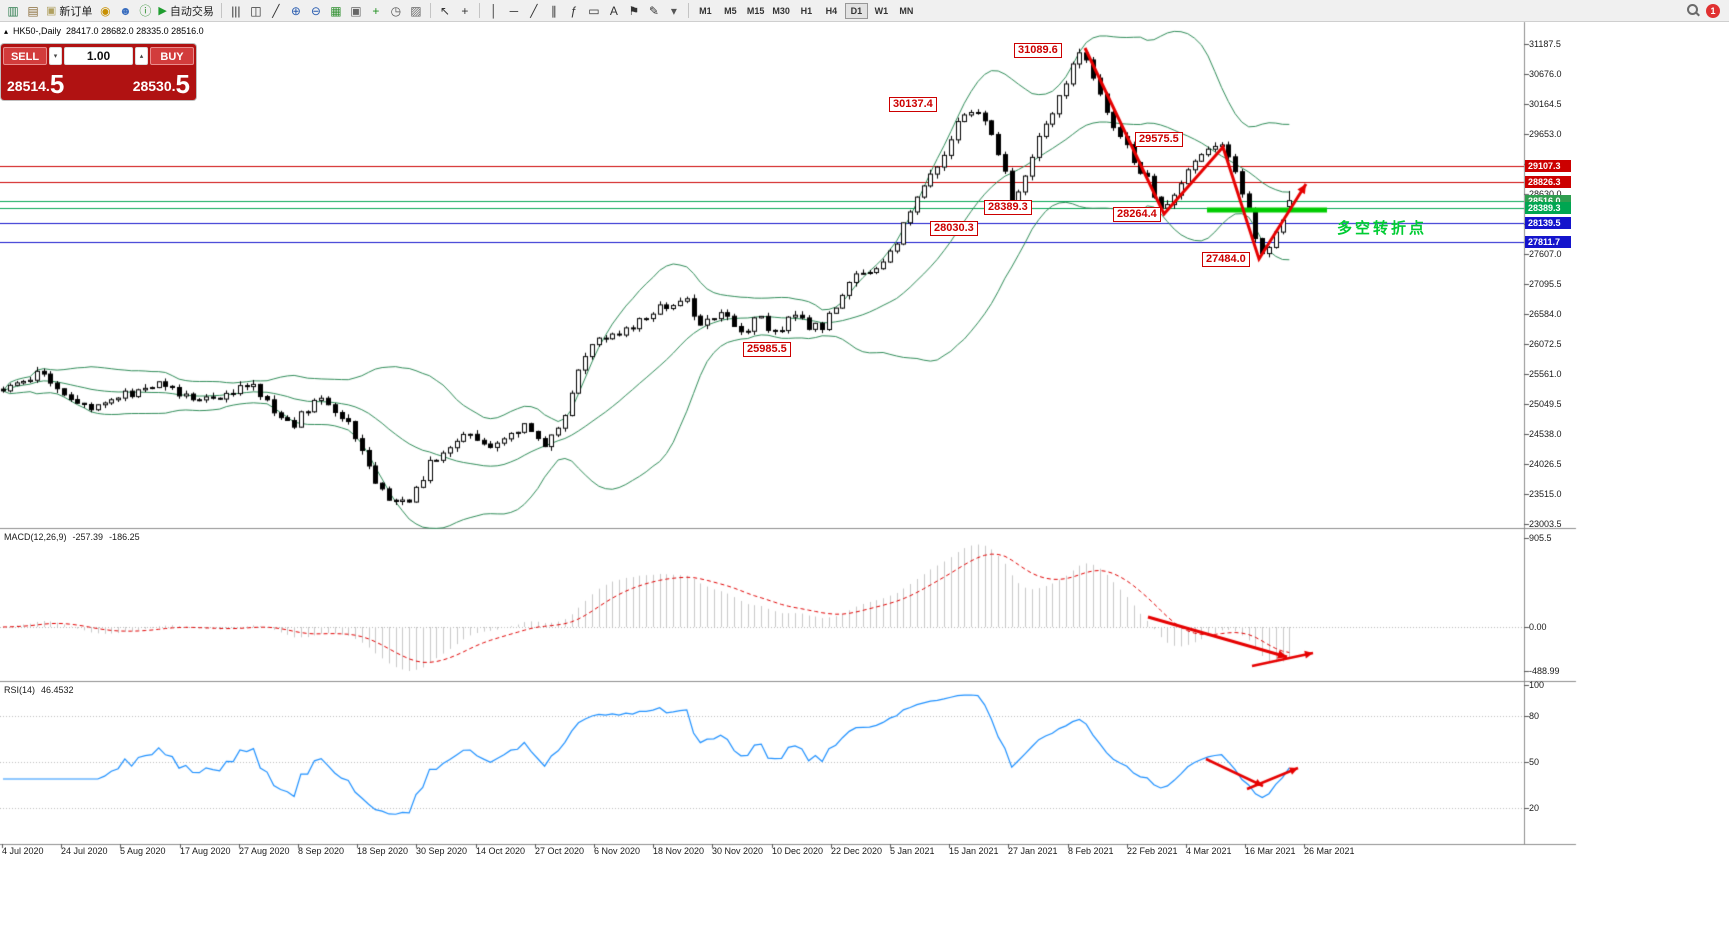  What do you see at coordinates (674, 11) in the screenshot?
I see `pencil-dropdown-icon: ▾` at bounding box center [674, 11].